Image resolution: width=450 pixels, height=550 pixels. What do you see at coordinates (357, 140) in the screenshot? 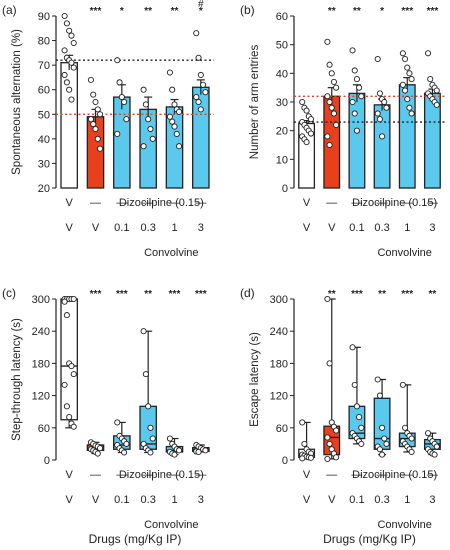
I see `bar` at bounding box center [357, 140].